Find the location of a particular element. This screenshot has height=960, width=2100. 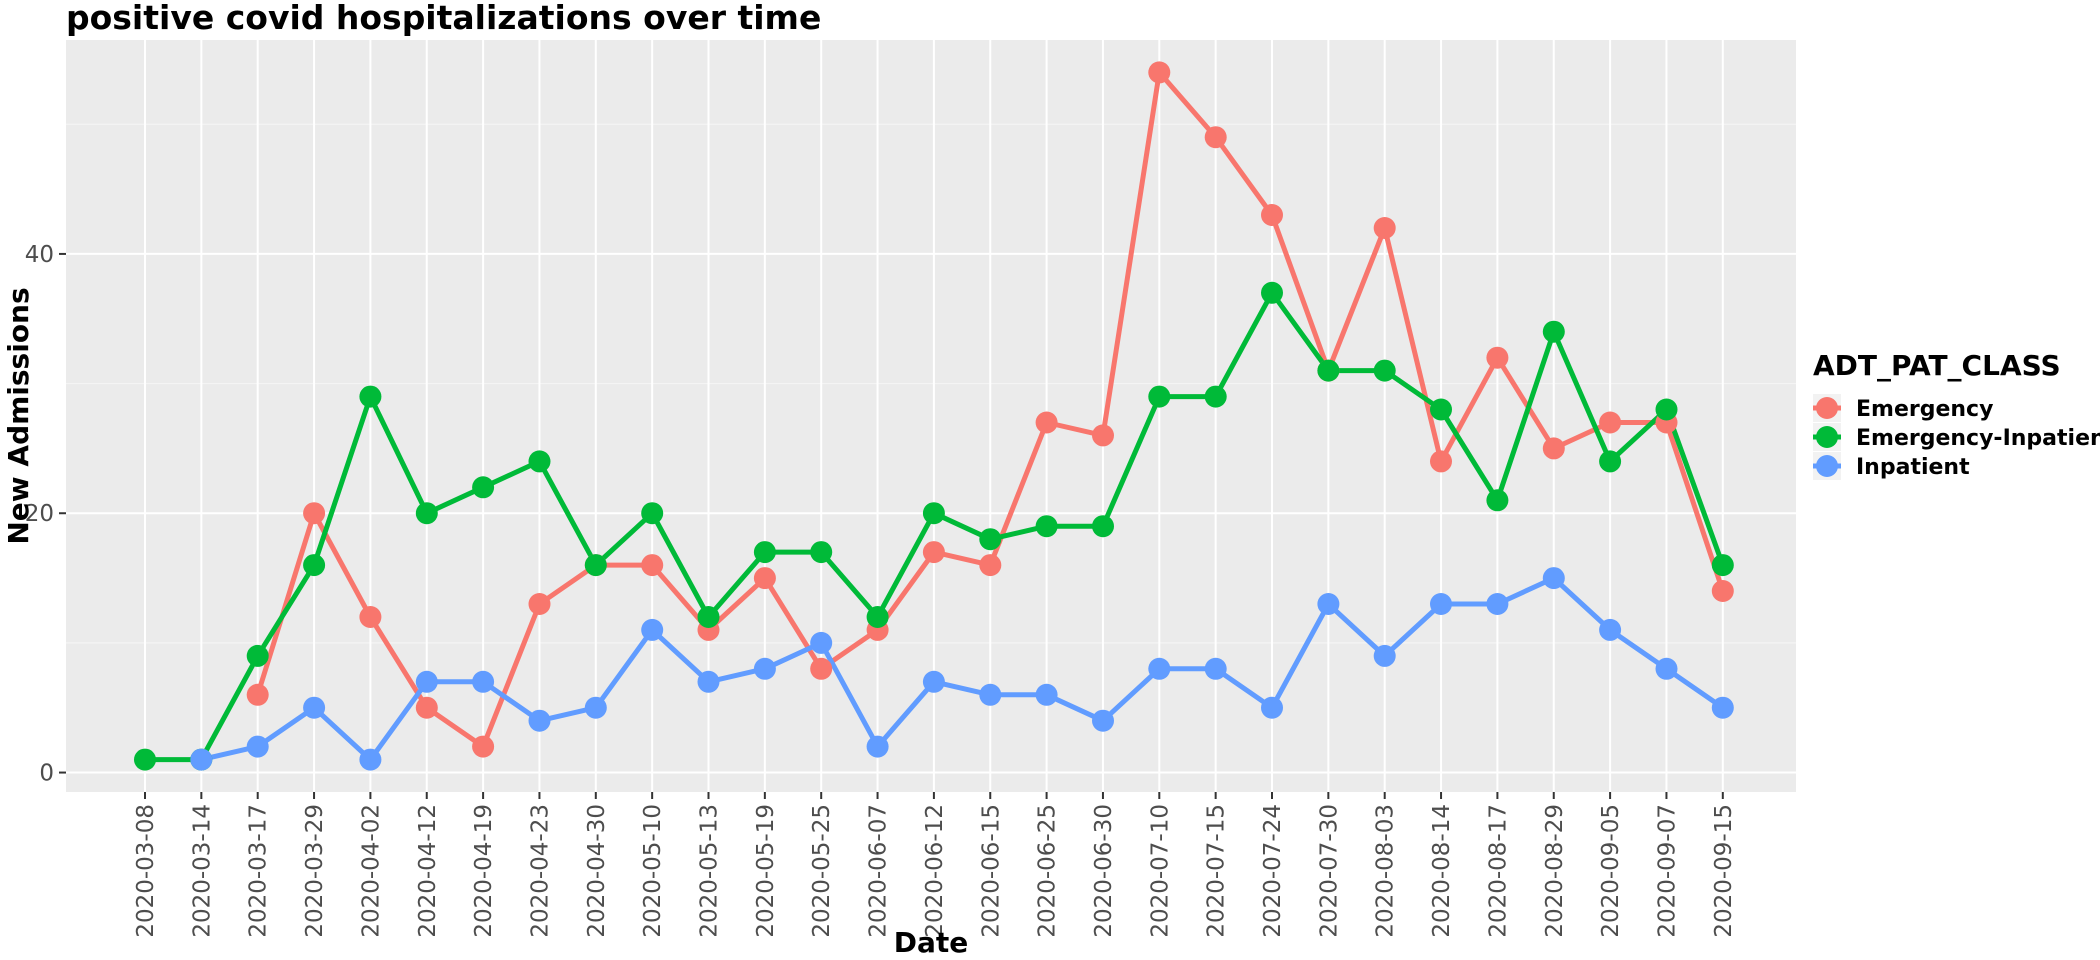

legend-label: Emergency is located at coordinates (1924, 409).